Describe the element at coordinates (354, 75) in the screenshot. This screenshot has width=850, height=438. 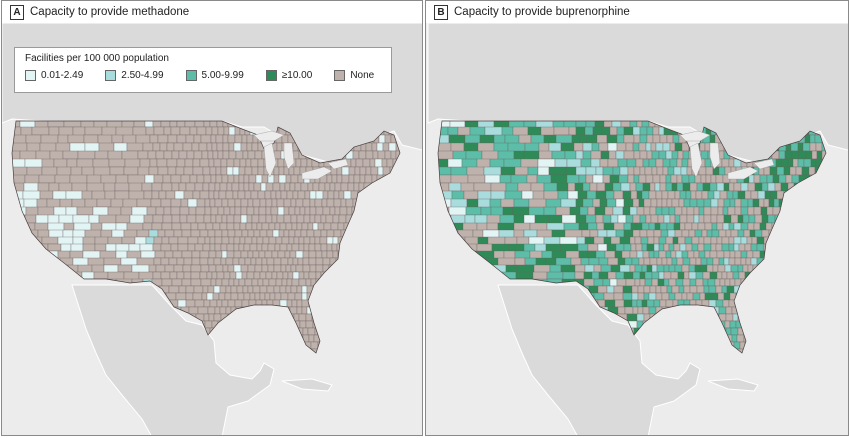
I see `legend-item-4: None` at that location.